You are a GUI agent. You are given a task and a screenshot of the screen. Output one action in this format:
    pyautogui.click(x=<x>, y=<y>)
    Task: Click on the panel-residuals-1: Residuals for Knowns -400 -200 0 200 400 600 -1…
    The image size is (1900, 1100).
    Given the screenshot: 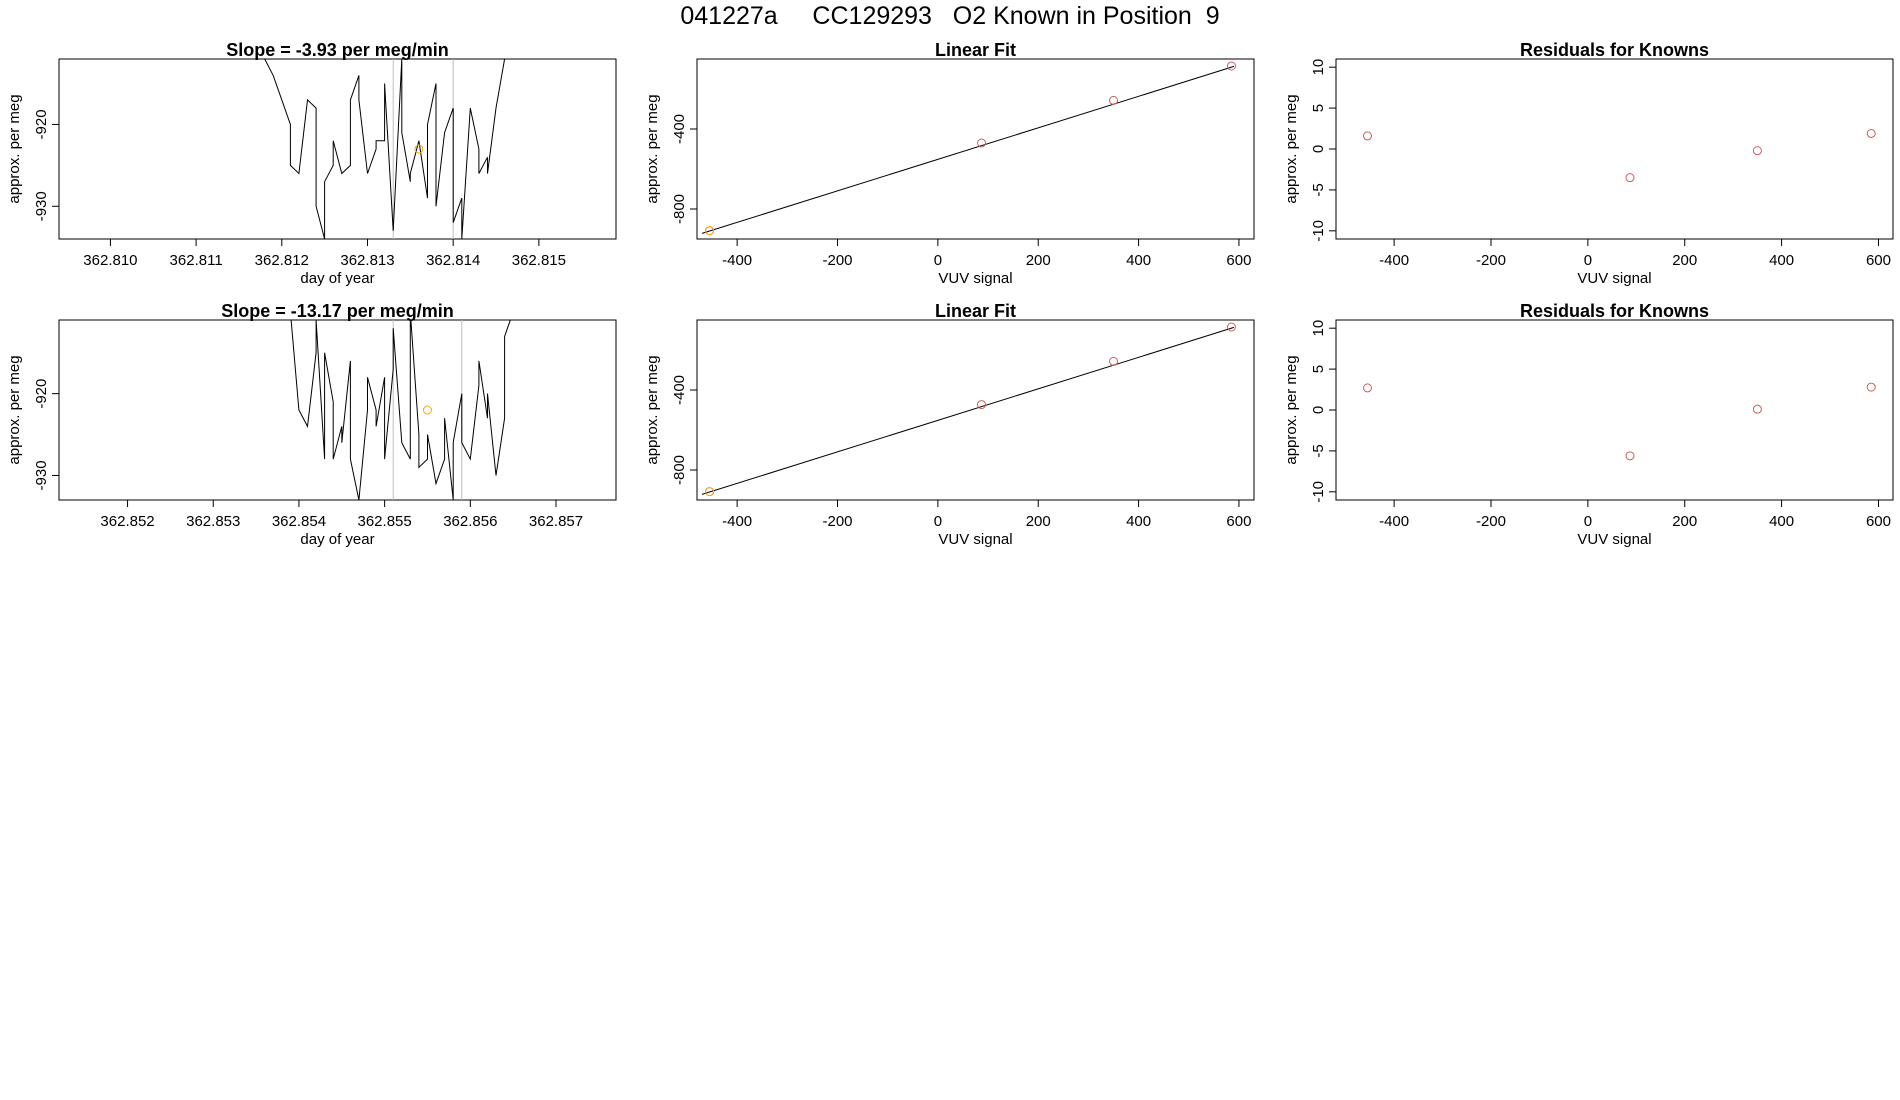 What is the action you would take?
    pyautogui.click(x=1588, y=163)
    